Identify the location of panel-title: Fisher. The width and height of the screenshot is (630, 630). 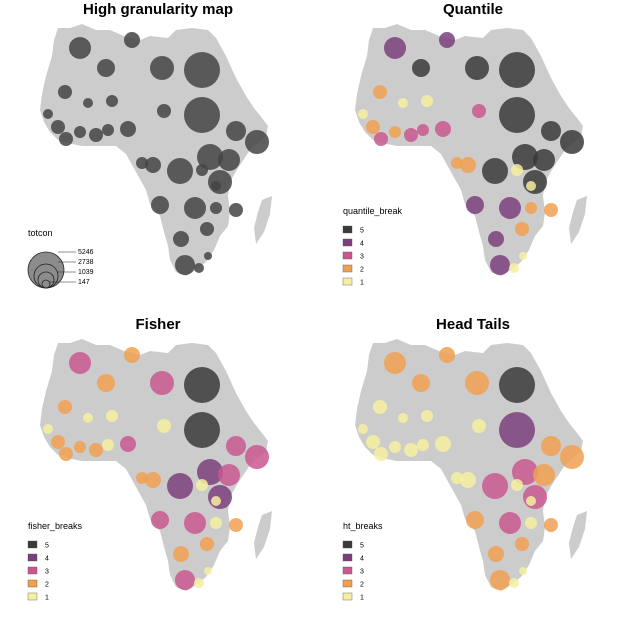
(157, 324).